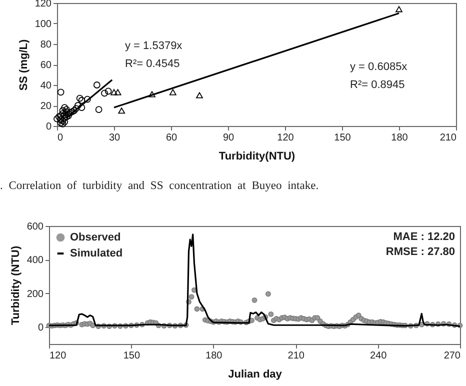  What do you see at coordinates (46, 45) in the screenshot?
I see `y-tick-label: 80` at bounding box center [46, 45].